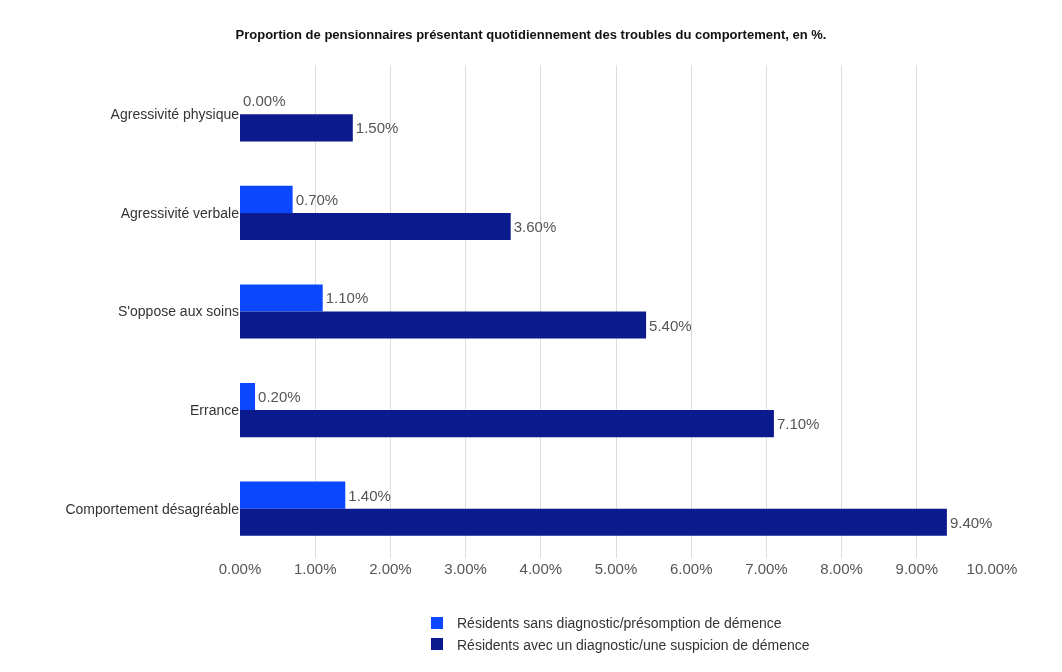 This screenshot has width=1062, height=672. I want to click on data-label: 0.00%, so click(264, 101).